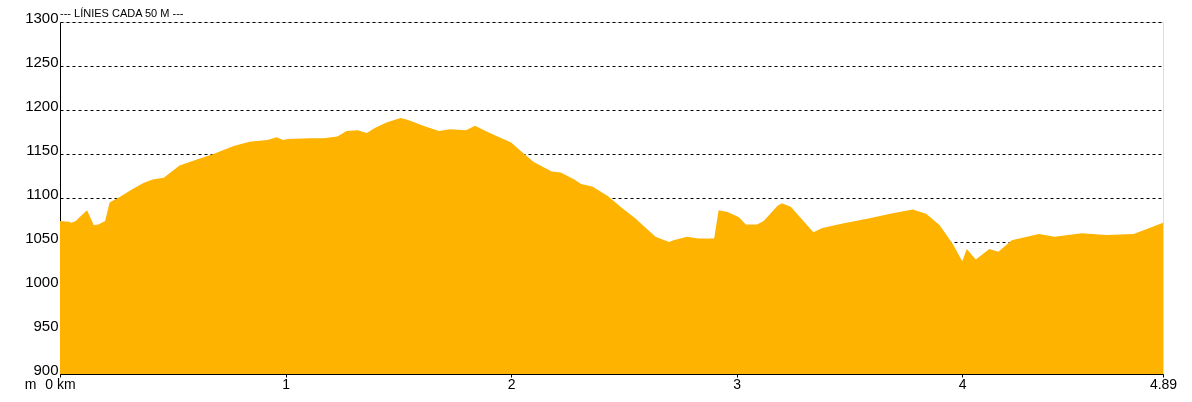  Describe the element at coordinates (30, 383) in the screenshot. I see `y-axis-title: m` at that location.